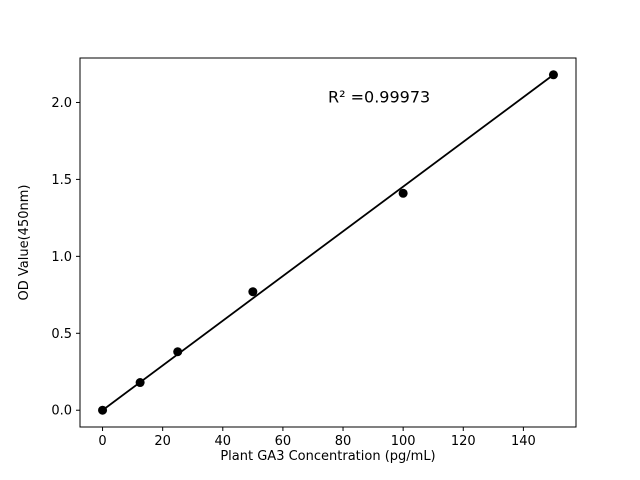  I want to click on x-tick-label: 140, so click(523, 441).